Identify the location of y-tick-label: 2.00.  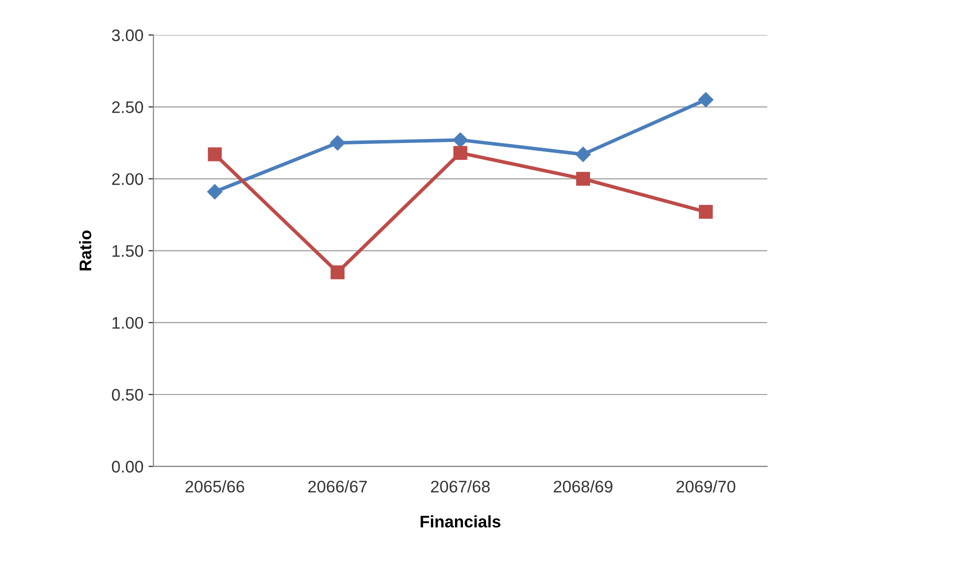
(128, 179).